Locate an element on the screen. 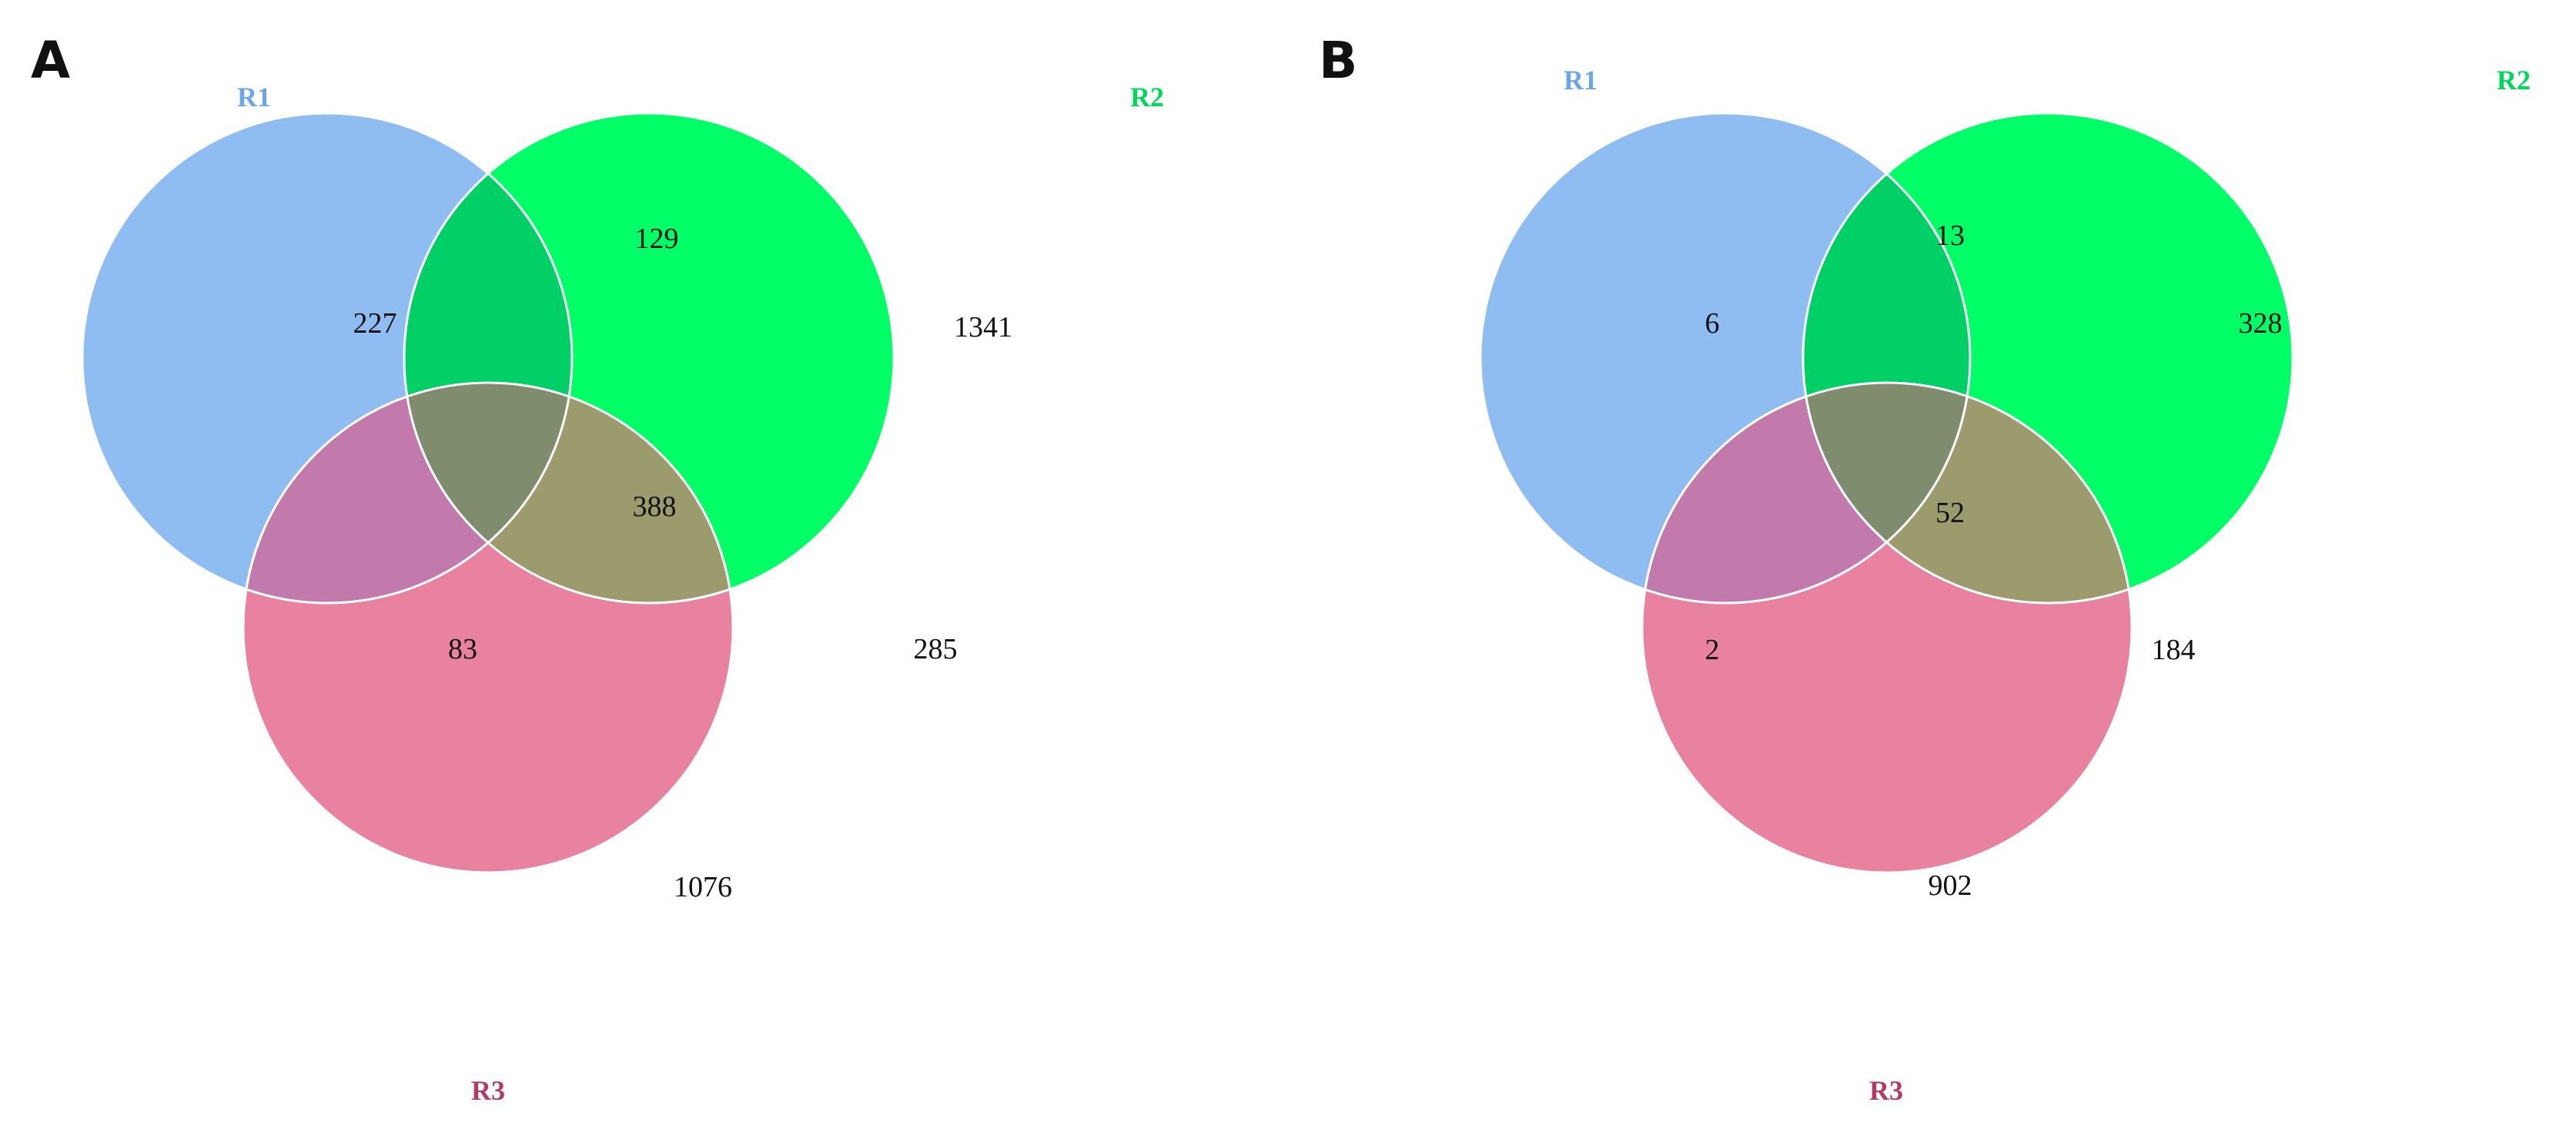 The height and width of the screenshot is (1129, 2576). panel-letter: A is located at coordinates (51, 61).